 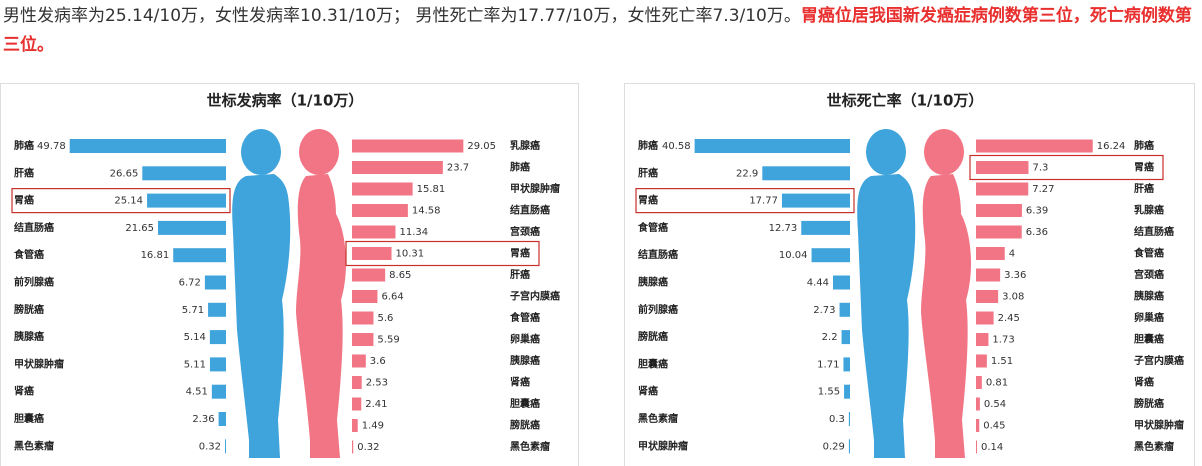 What do you see at coordinates (431, 189) in the screenshot?
I see `value-label: 15.81` at bounding box center [431, 189].